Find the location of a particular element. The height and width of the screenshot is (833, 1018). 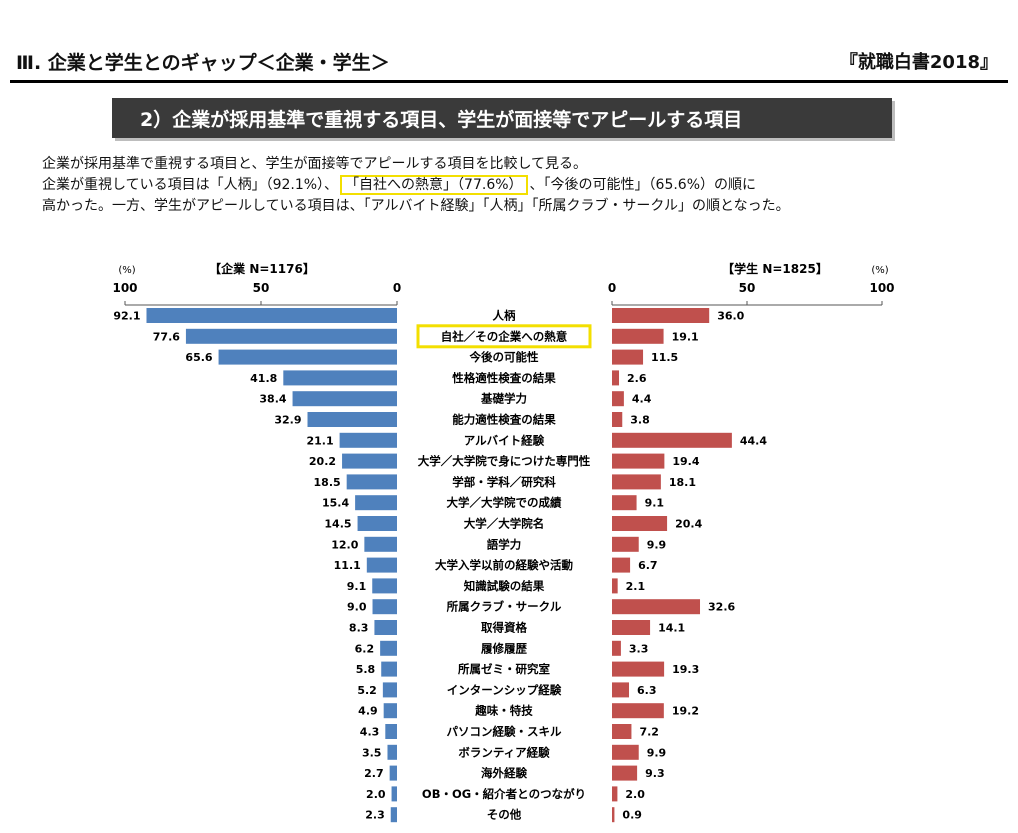

student-value-label: 14.1 is located at coordinates (671, 628).